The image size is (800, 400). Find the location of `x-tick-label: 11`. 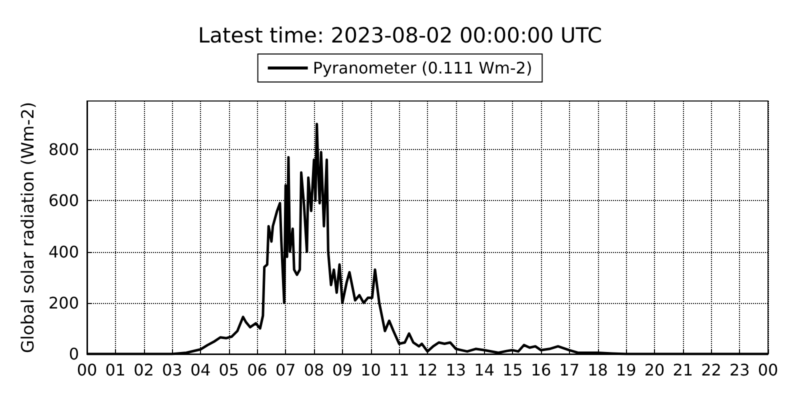

x-tick-label: 11 is located at coordinates (399, 370).